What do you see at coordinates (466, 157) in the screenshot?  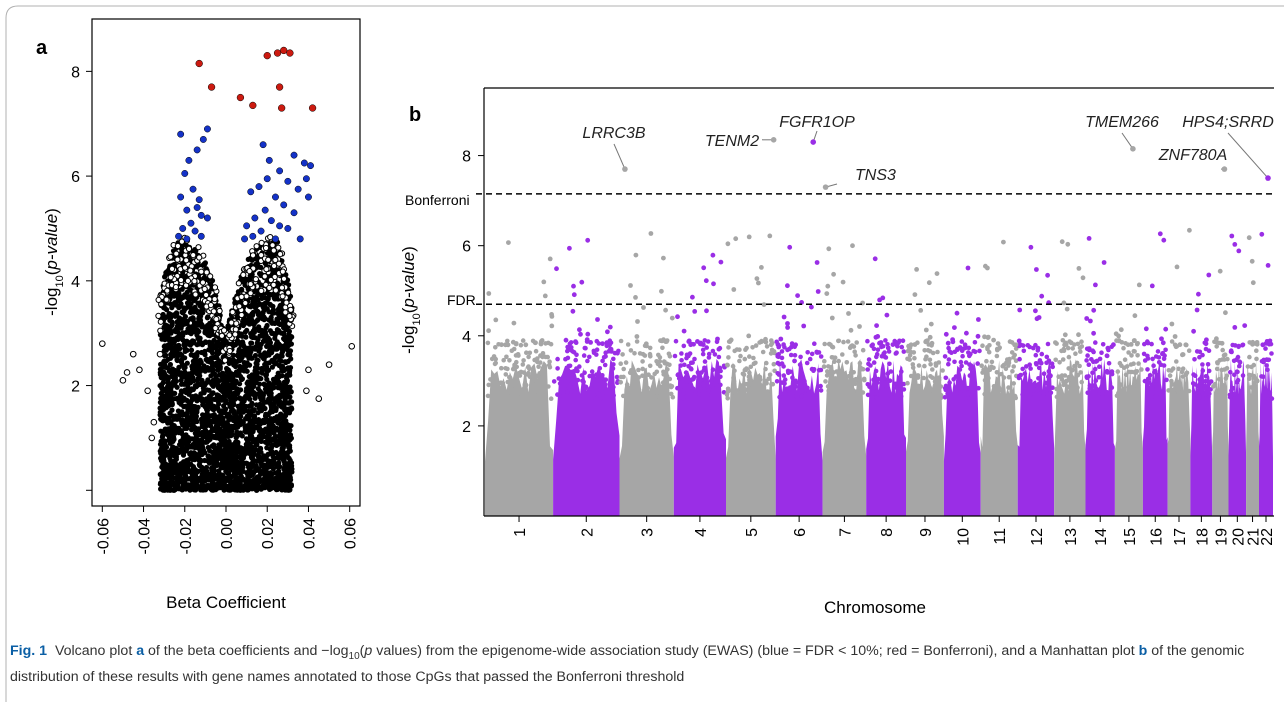 I see `manhattan-y-tick-label: 8` at bounding box center [466, 157].